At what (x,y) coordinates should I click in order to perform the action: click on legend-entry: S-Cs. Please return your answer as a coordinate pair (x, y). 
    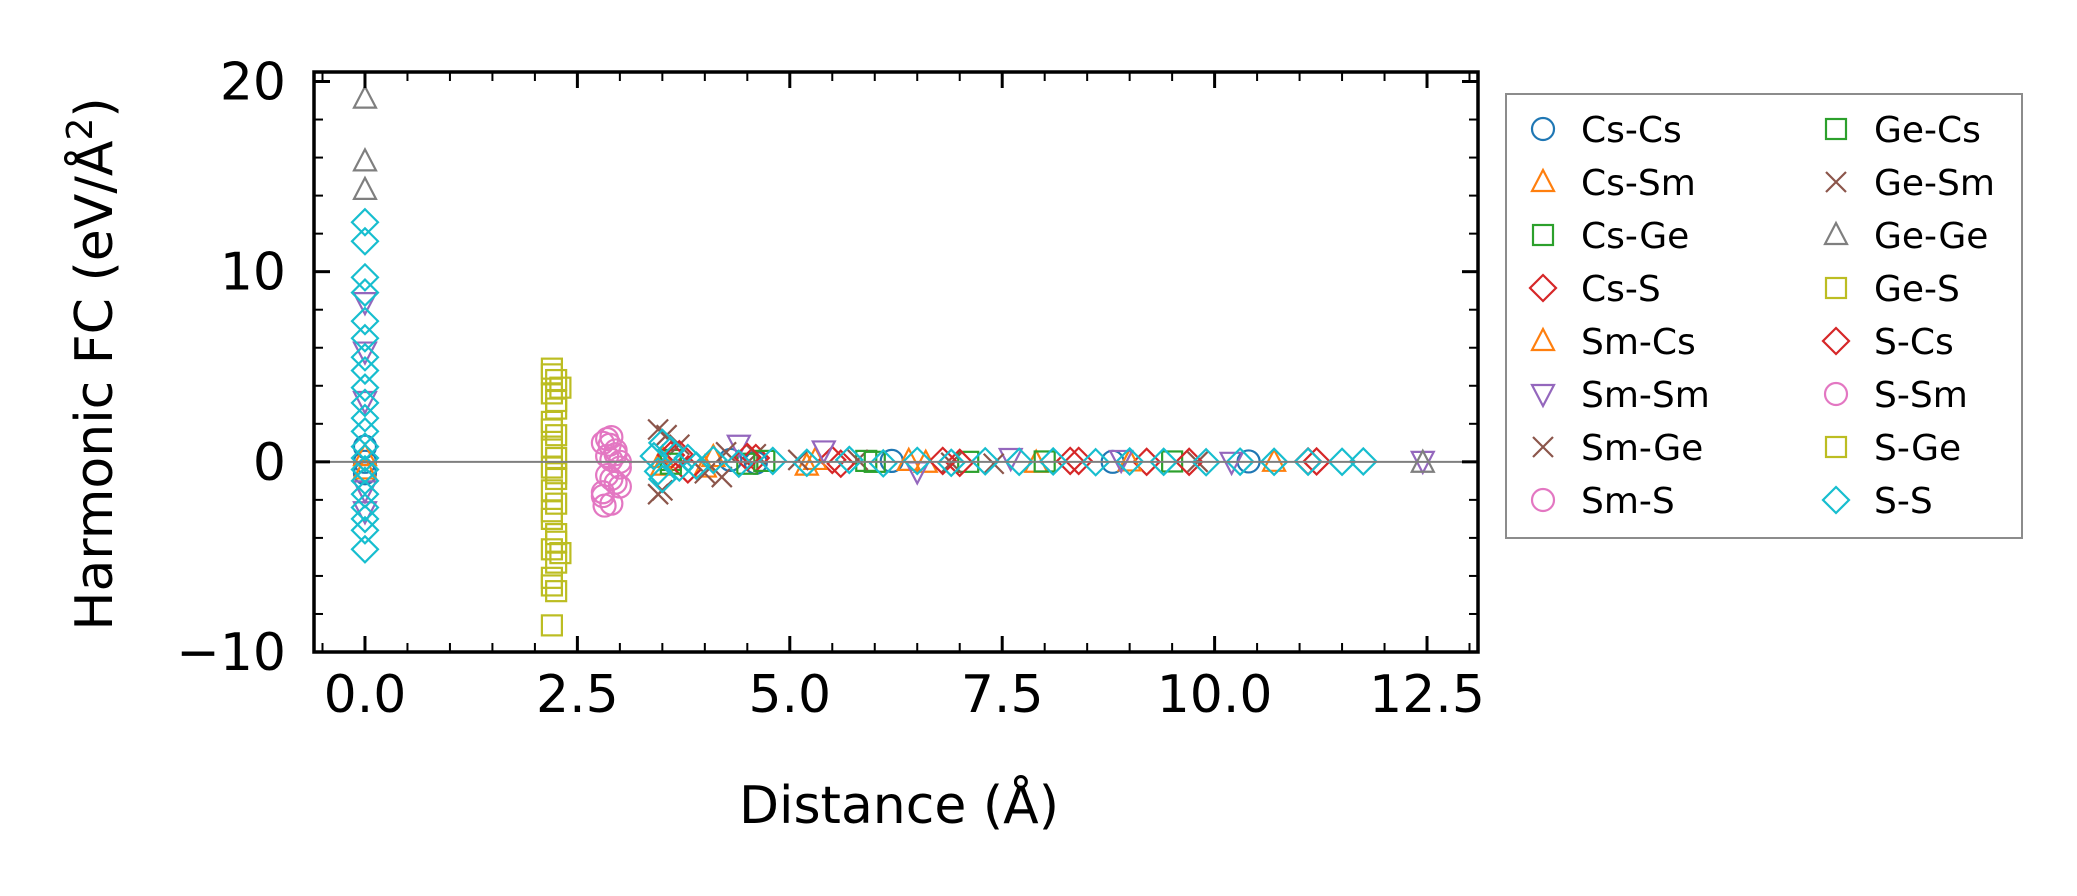
    Looking at the image, I should click on (1887, 342).